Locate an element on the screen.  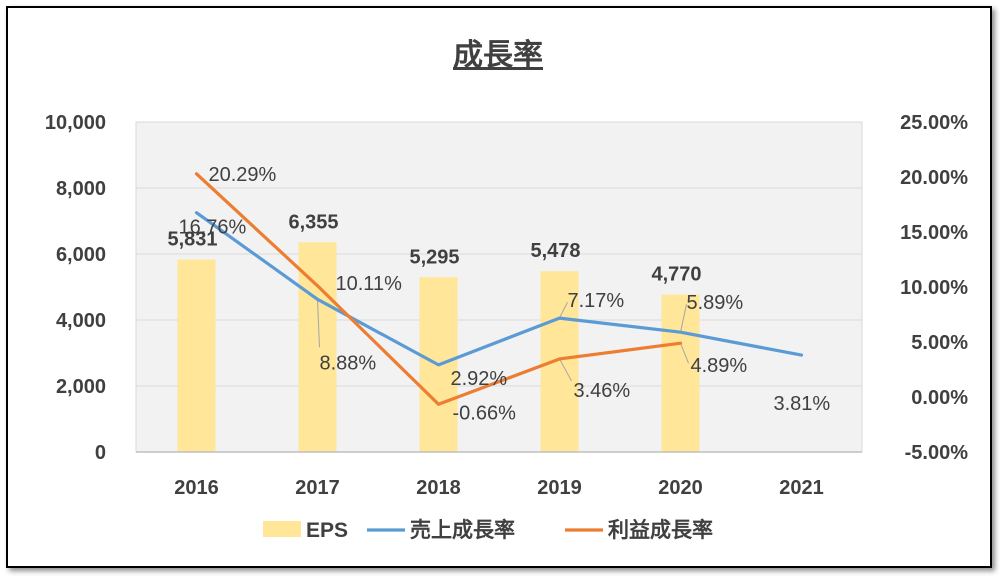
sales-growth-label: 3.81% is located at coordinates (802, 404).